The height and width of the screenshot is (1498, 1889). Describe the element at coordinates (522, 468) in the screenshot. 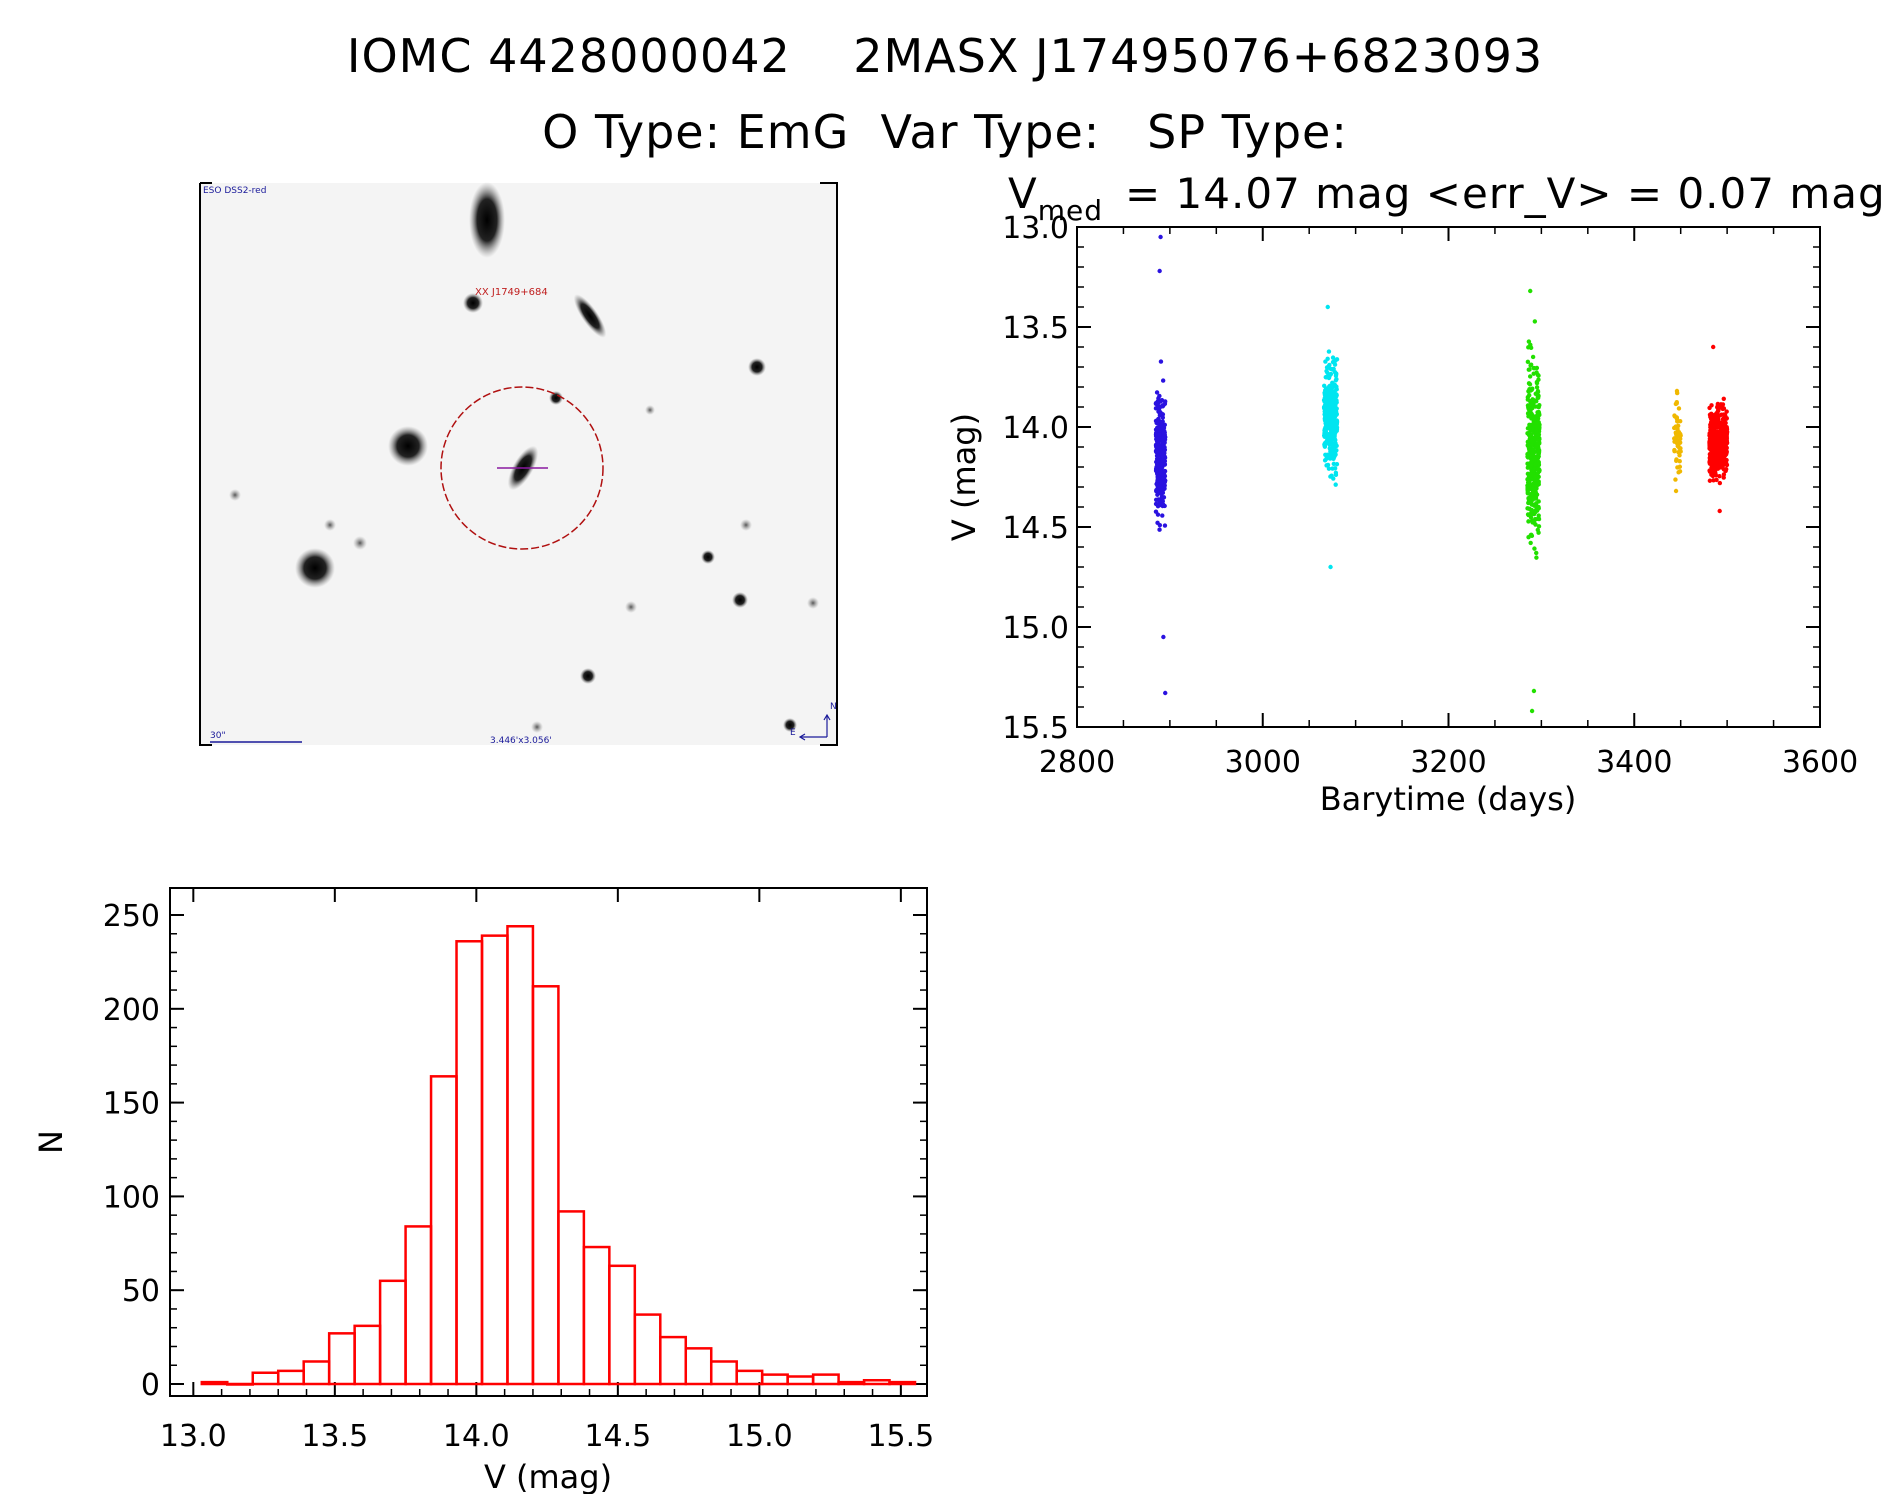

I see `target-circle` at that location.